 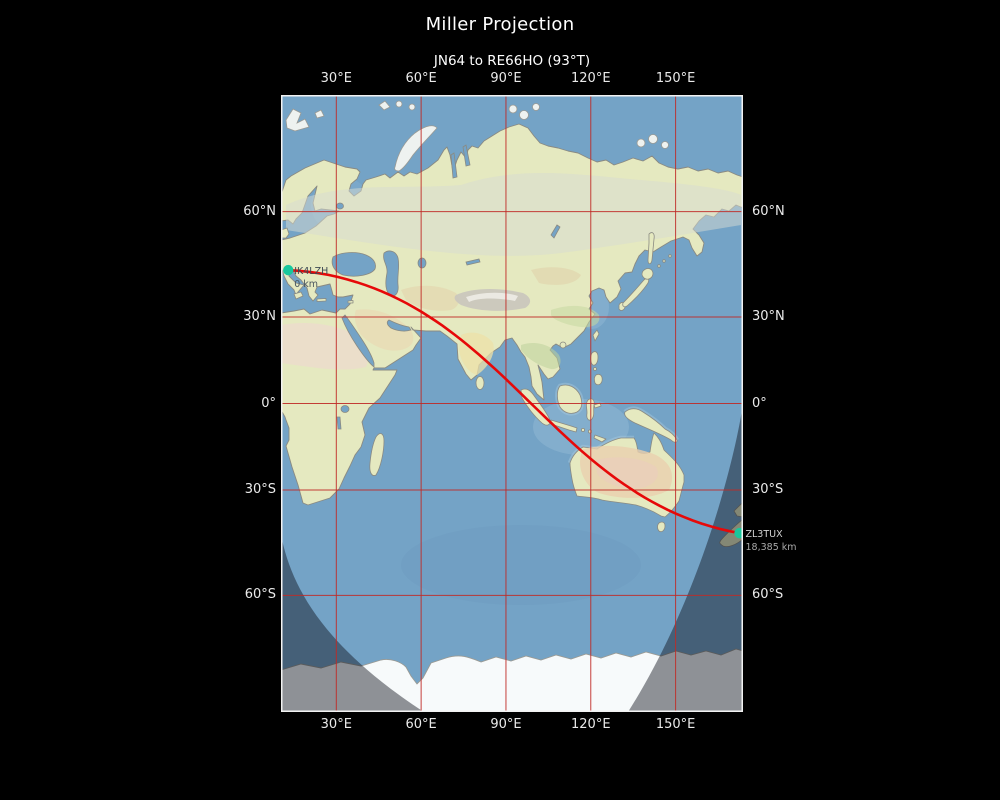 I want to click on tick-label-top-60°E: 60°E, so click(x=421, y=78).